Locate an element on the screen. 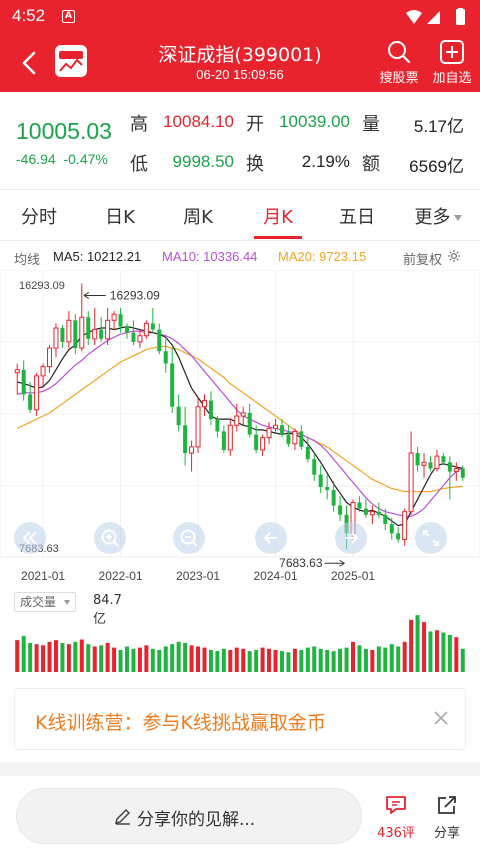  settings-gear-icon is located at coordinates (454, 256).